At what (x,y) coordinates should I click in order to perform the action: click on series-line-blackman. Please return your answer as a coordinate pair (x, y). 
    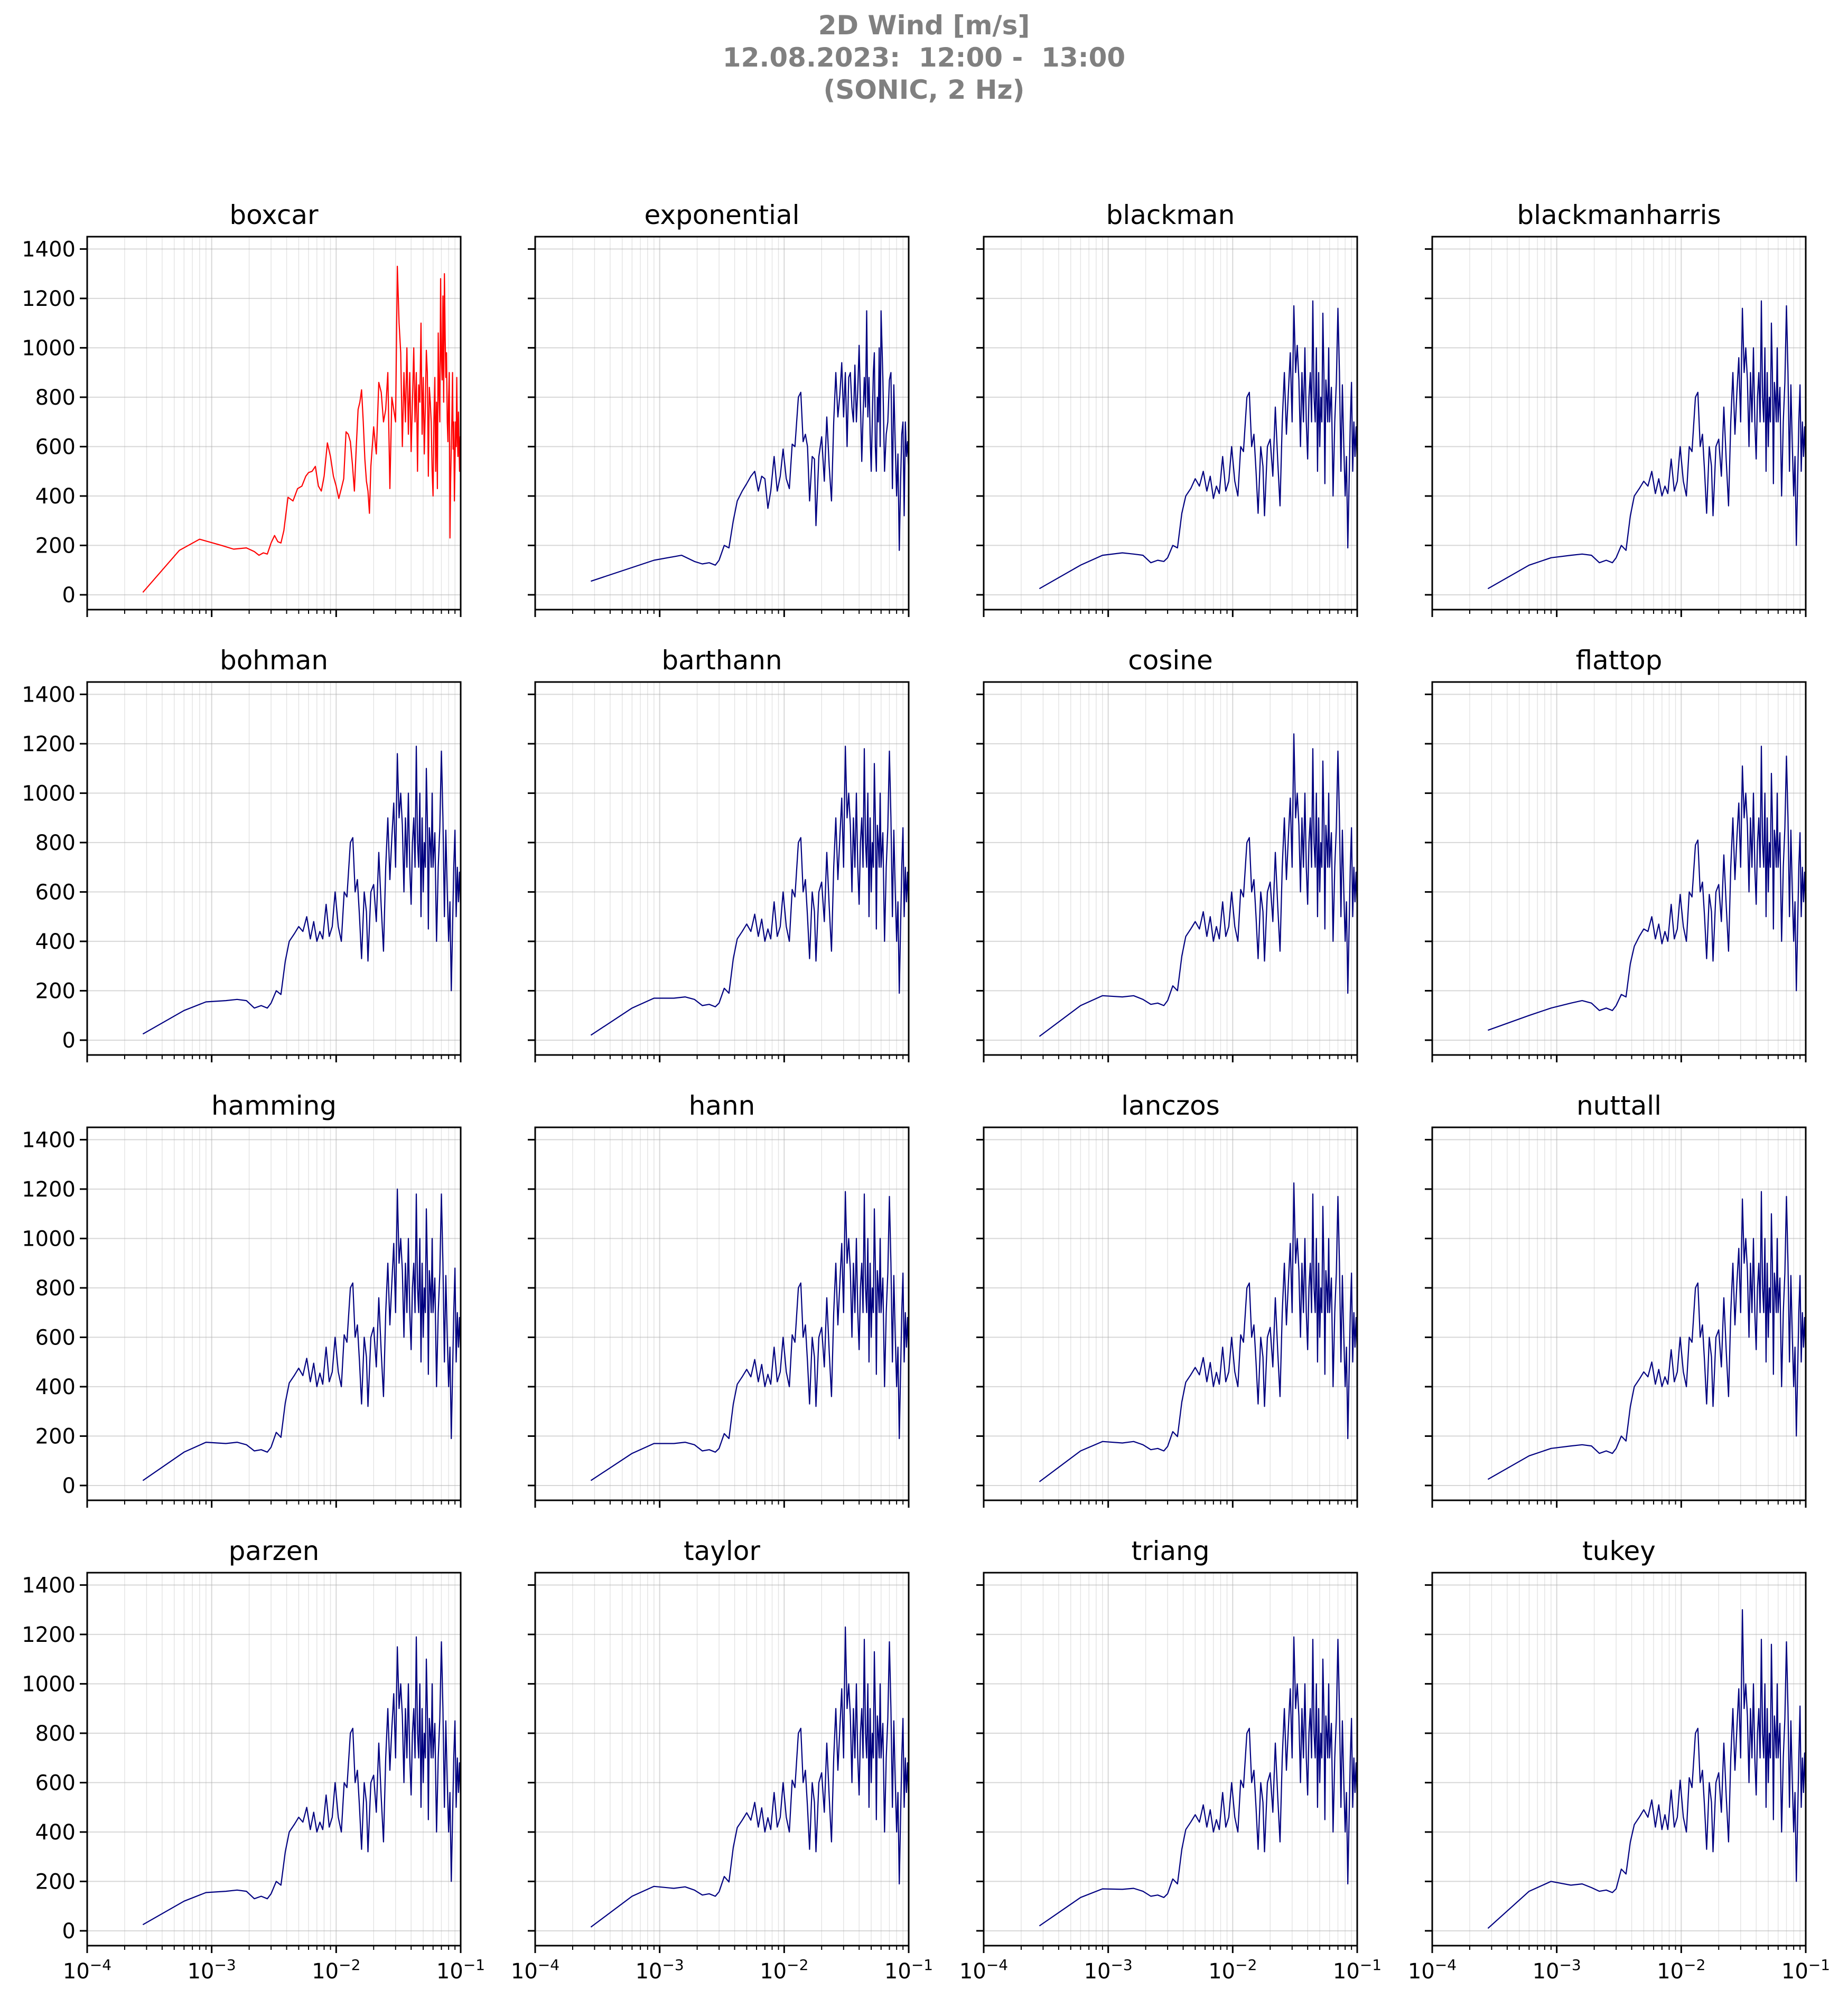
    Looking at the image, I should click on (1198, 445).